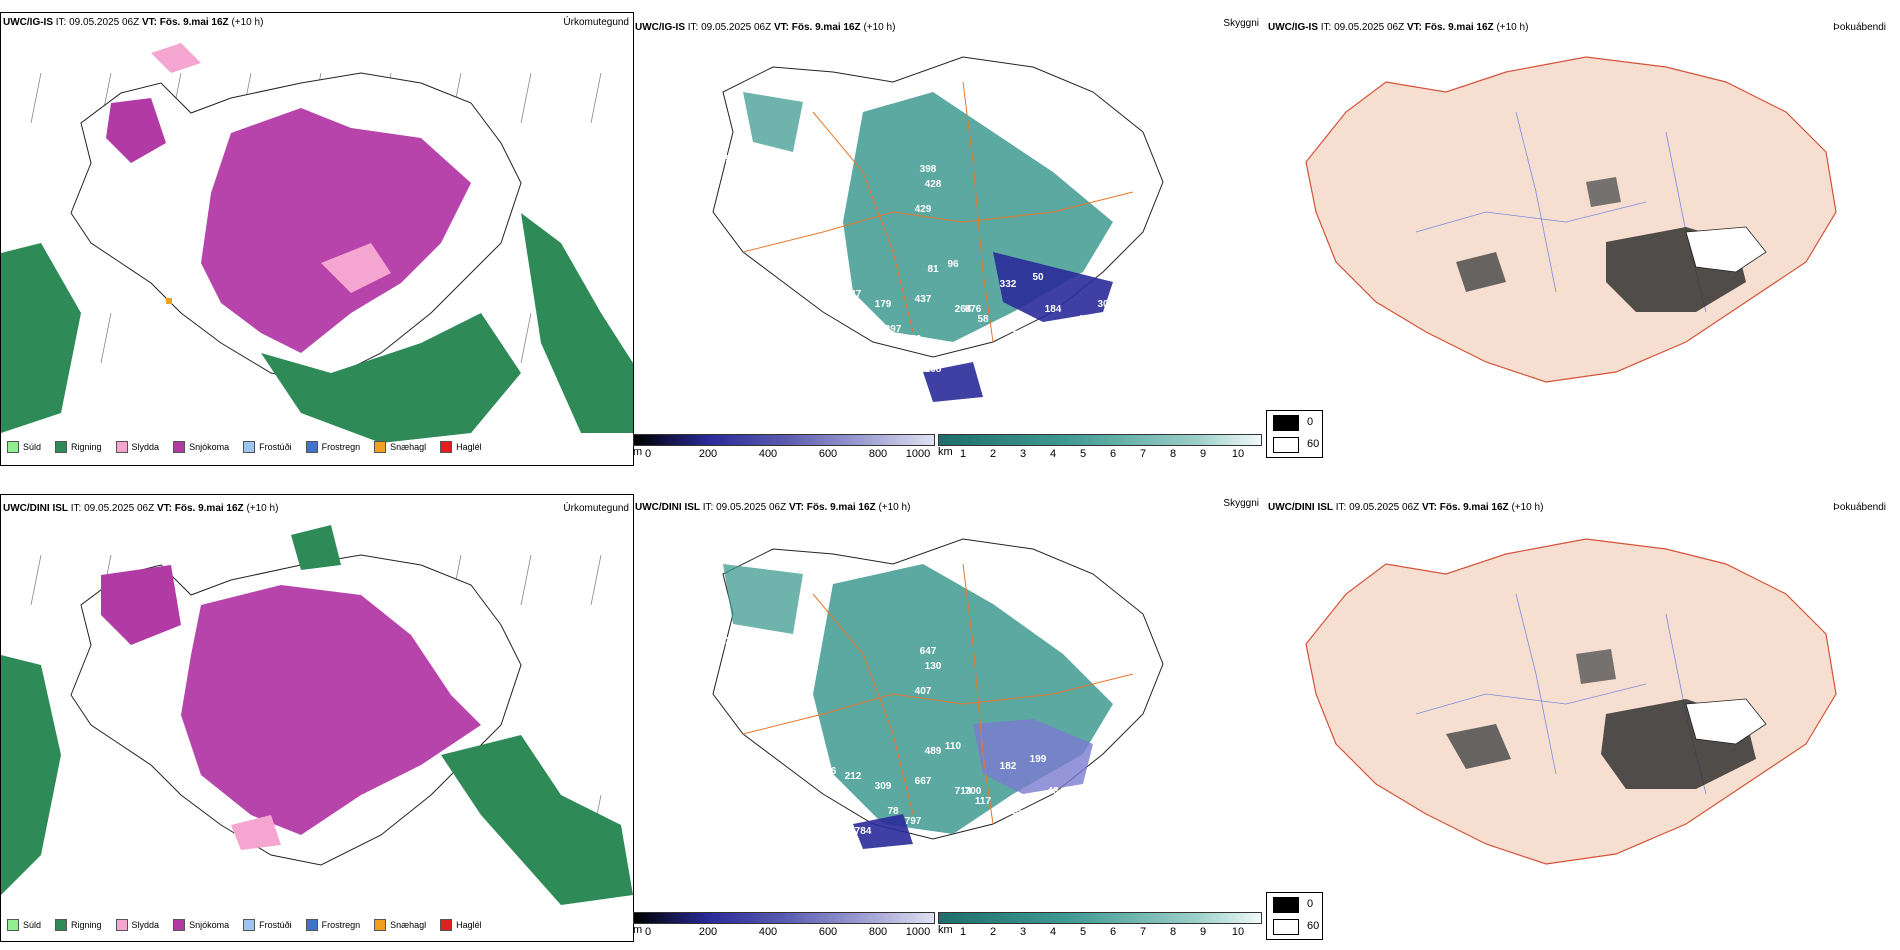 The width and height of the screenshot is (1900, 950). I want to click on row1-fog-title: Þokuábendi, so click(1859, 27).